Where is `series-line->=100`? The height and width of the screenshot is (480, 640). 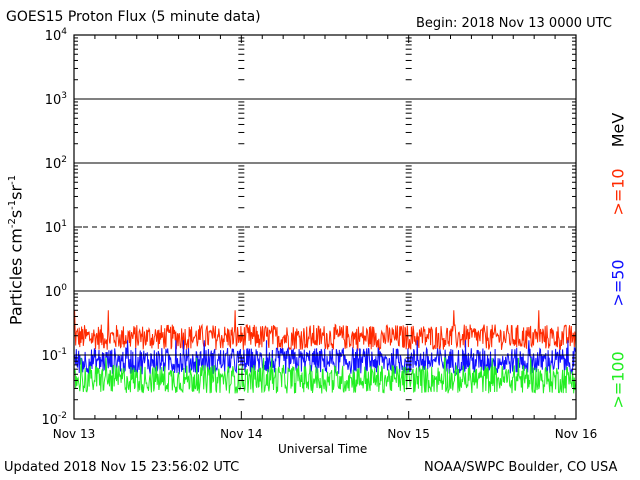
series-line->=100 is located at coordinates (325, 375).